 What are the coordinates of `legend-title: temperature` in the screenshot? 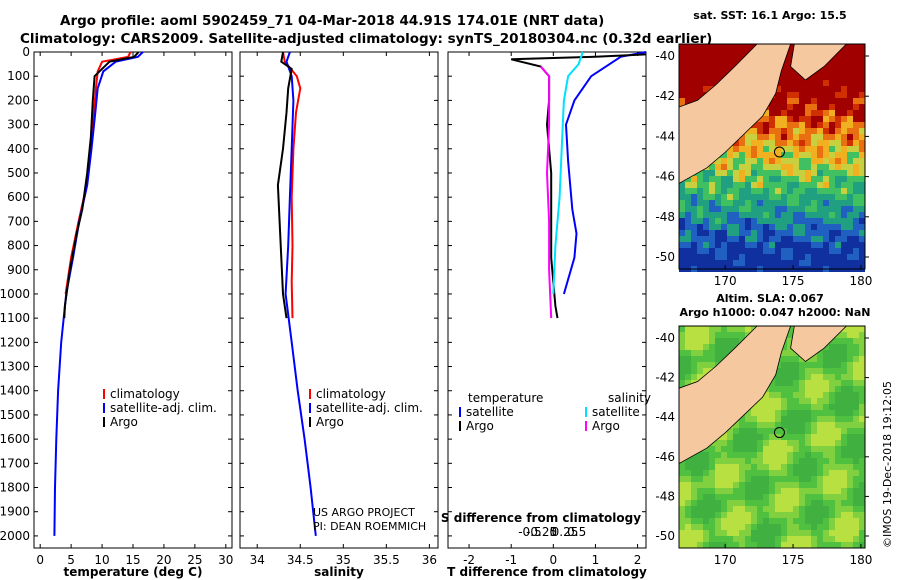 It's located at (505, 398).